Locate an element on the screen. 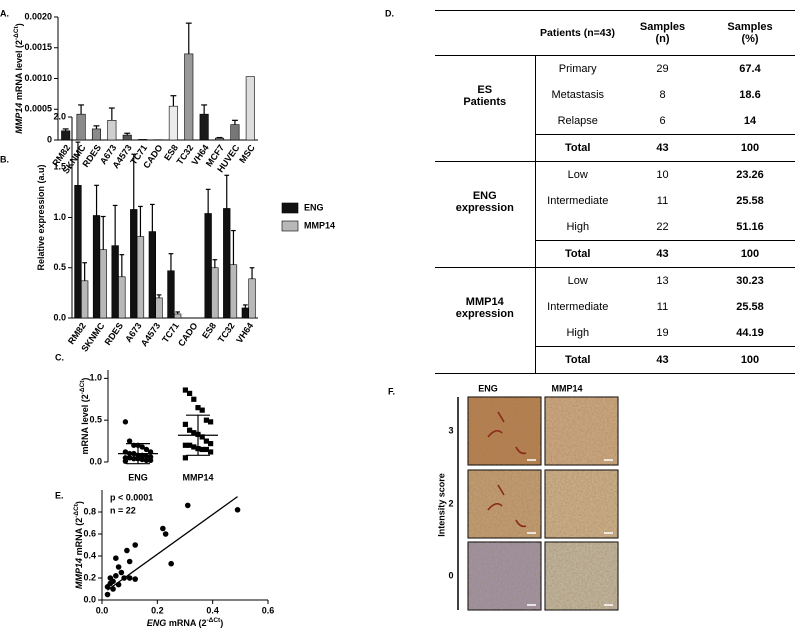 Image resolution: width=800 pixels, height=630 pixels. y-axis-label: MMP14 mRNA level (2-ΔCt) is located at coordinates (18, 78).